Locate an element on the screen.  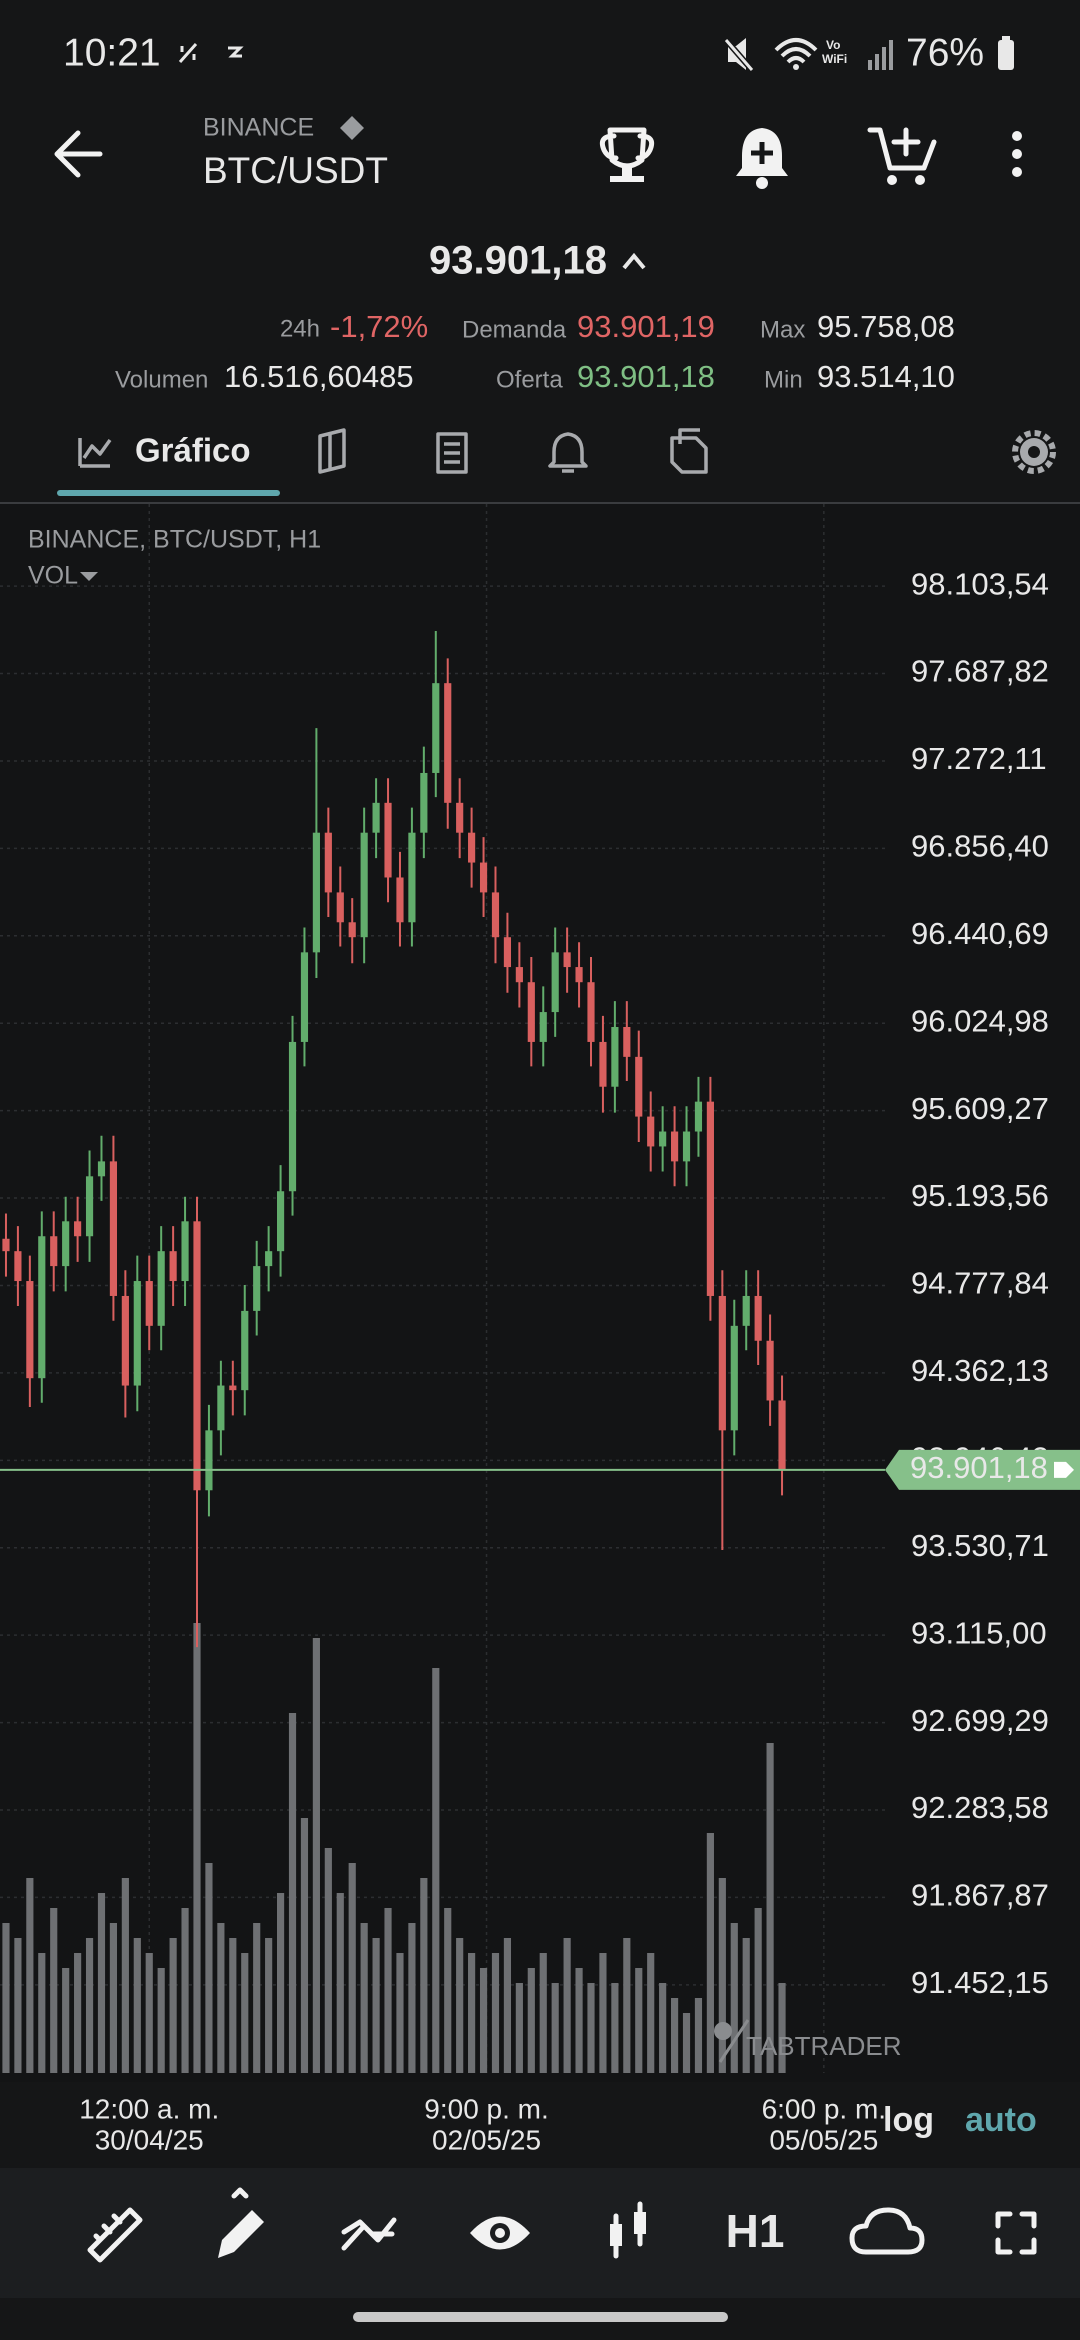
y-tick-label: 92.699,29 is located at coordinates (980, 1720).